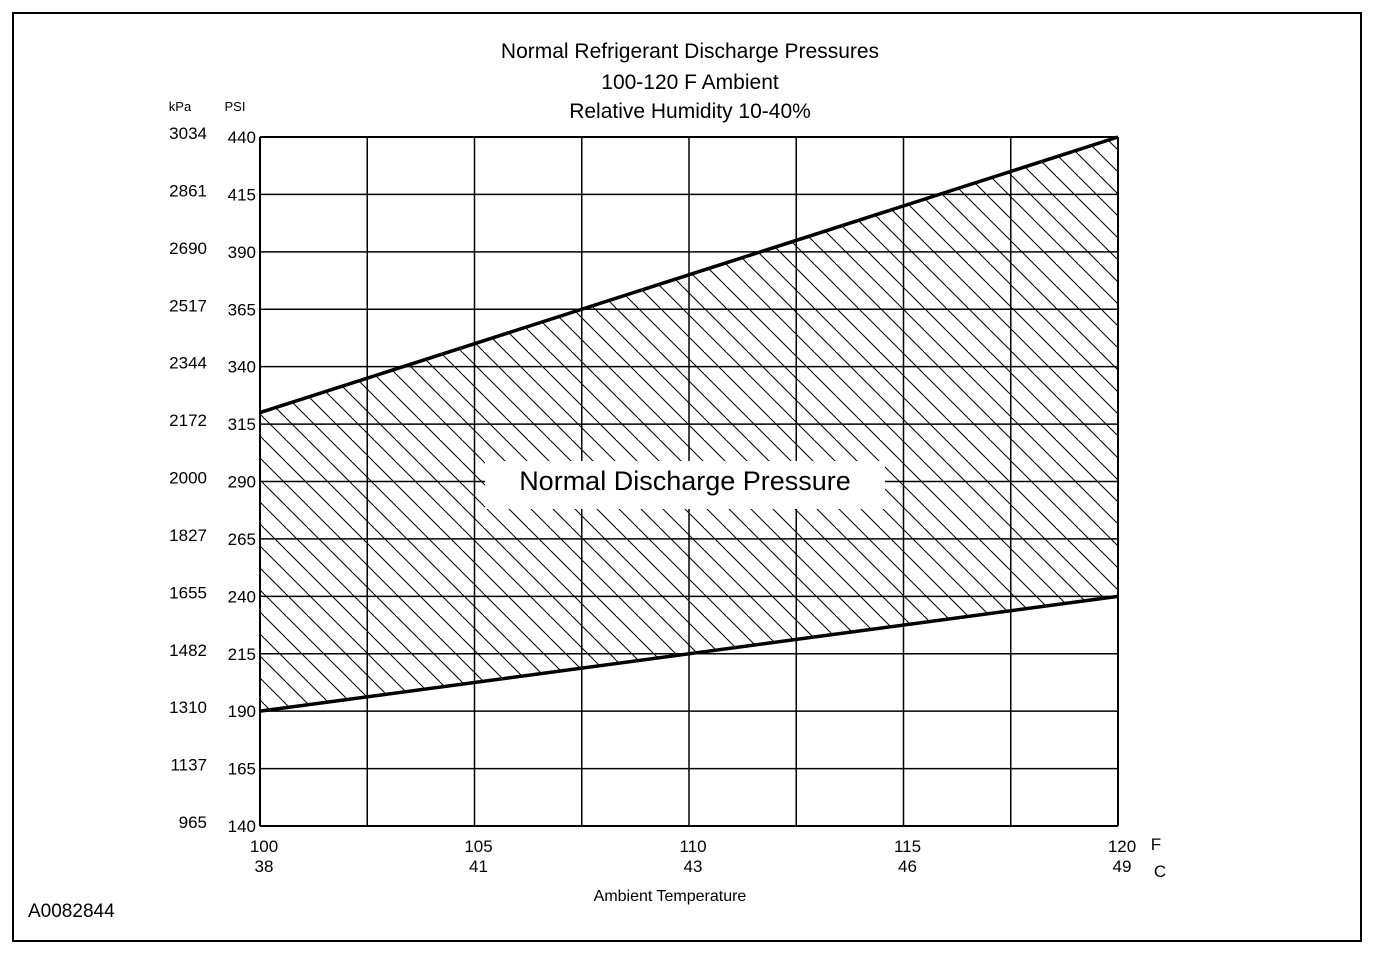 This screenshot has height=958, width=1392. I want to click on x-tick-label-f: 110, so click(692, 846).